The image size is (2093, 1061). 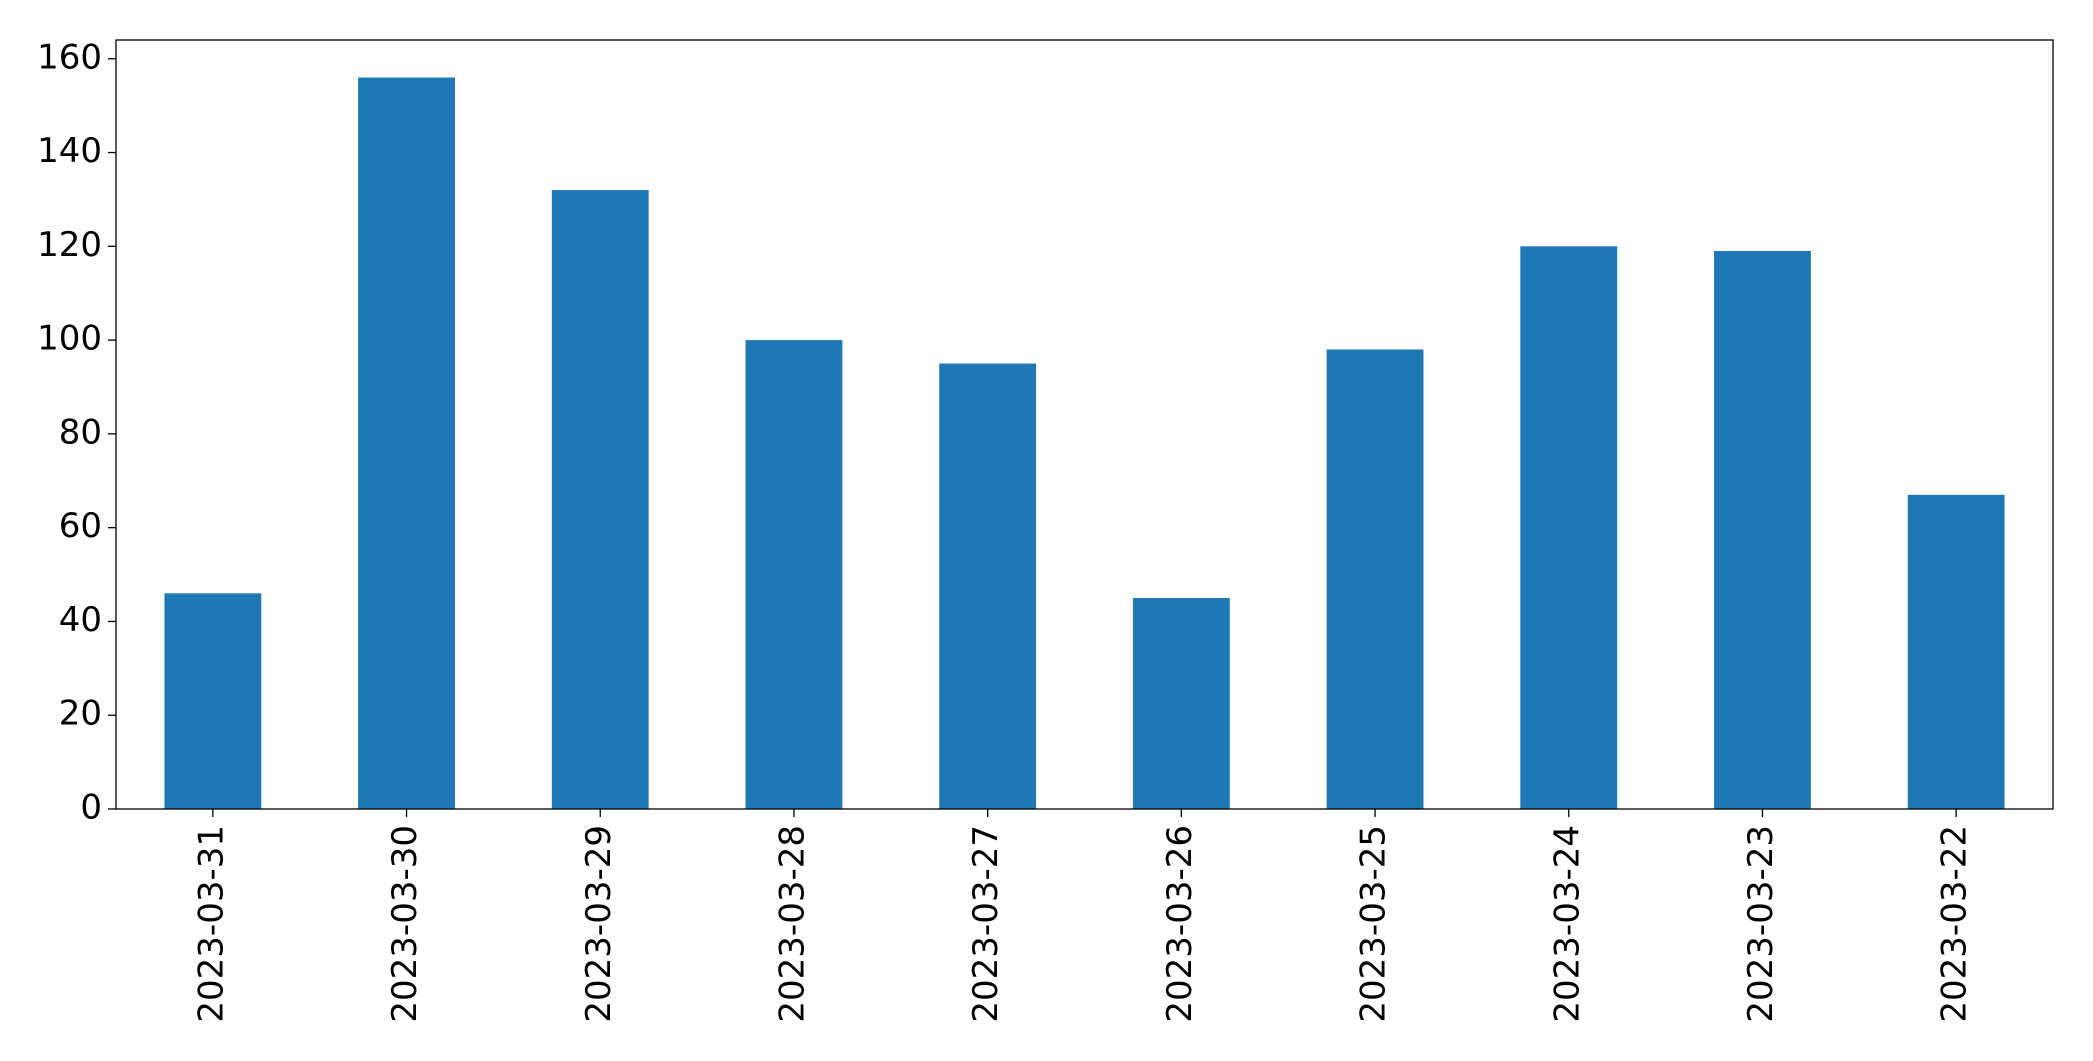 What do you see at coordinates (1374, 924) in the screenshot?
I see `x-tick-label: 2023-03-25` at bounding box center [1374, 924].